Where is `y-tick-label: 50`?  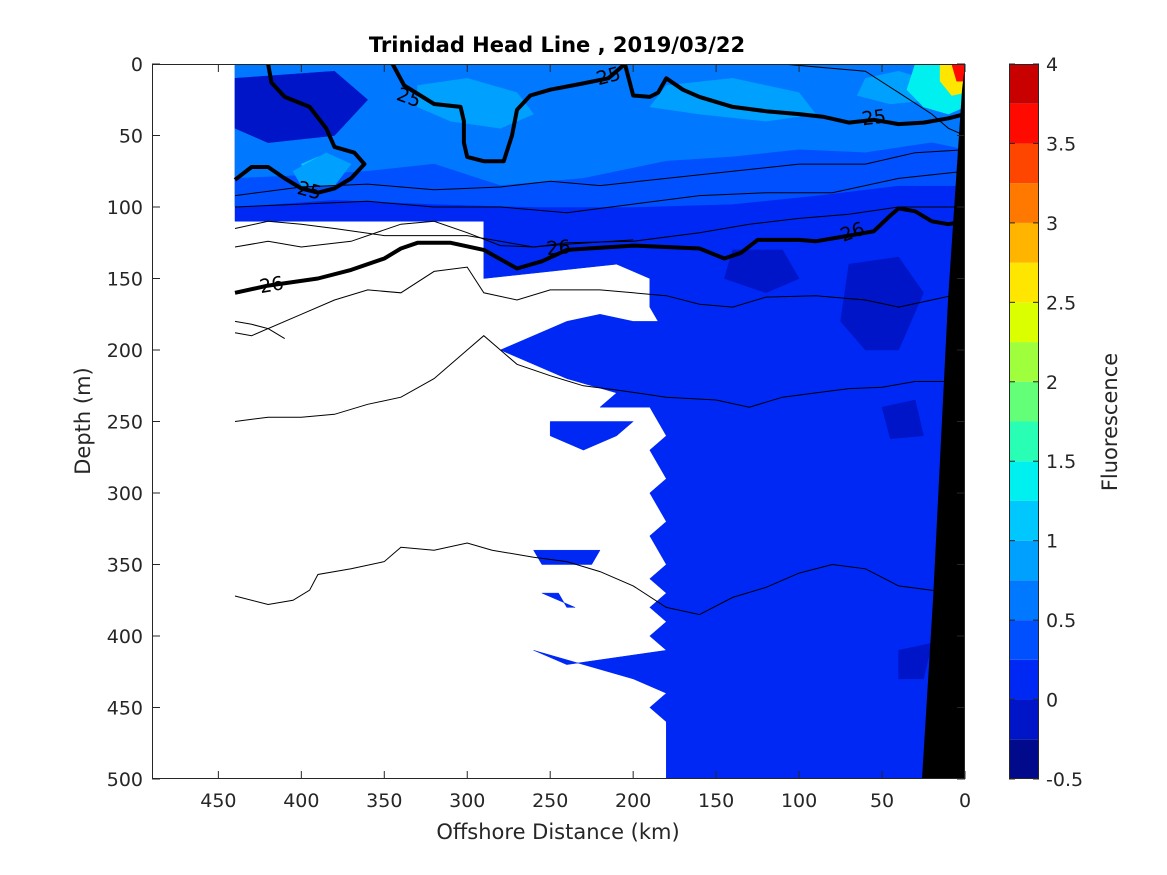
y-tick-label: 50 is located at coordinates (131, 137).